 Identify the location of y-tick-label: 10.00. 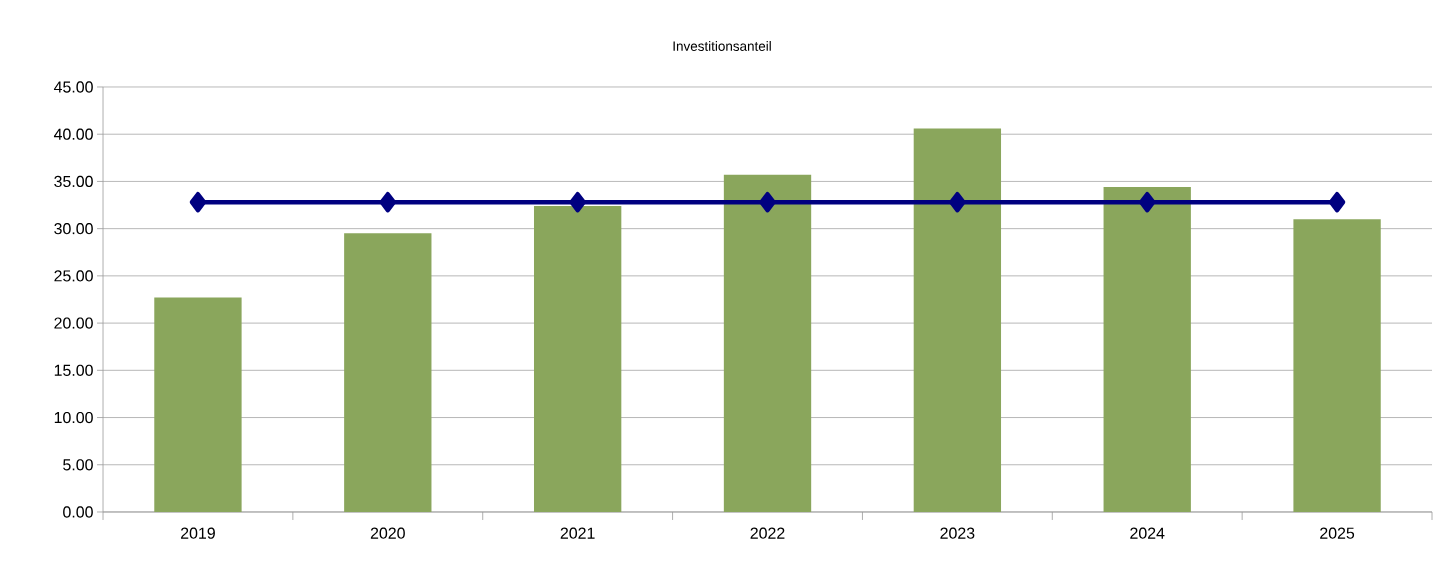
(73, 417).